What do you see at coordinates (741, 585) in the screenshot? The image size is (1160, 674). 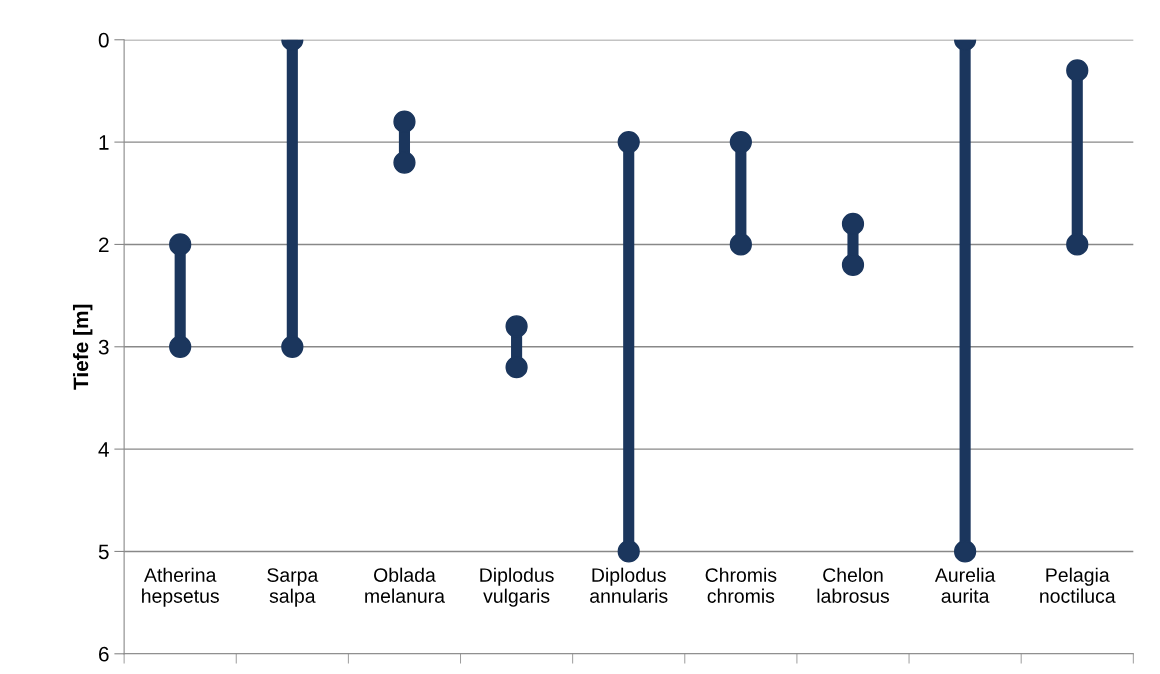 I see `x-tick-label: Chromis chromis` at bounding box center [741, 585].